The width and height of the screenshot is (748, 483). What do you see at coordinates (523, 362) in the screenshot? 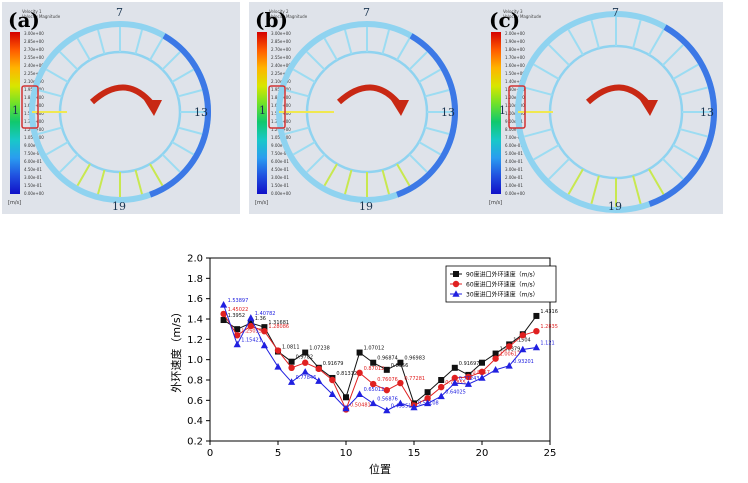
I see `data-label: 0.93201` at bounding box center [523, 362].